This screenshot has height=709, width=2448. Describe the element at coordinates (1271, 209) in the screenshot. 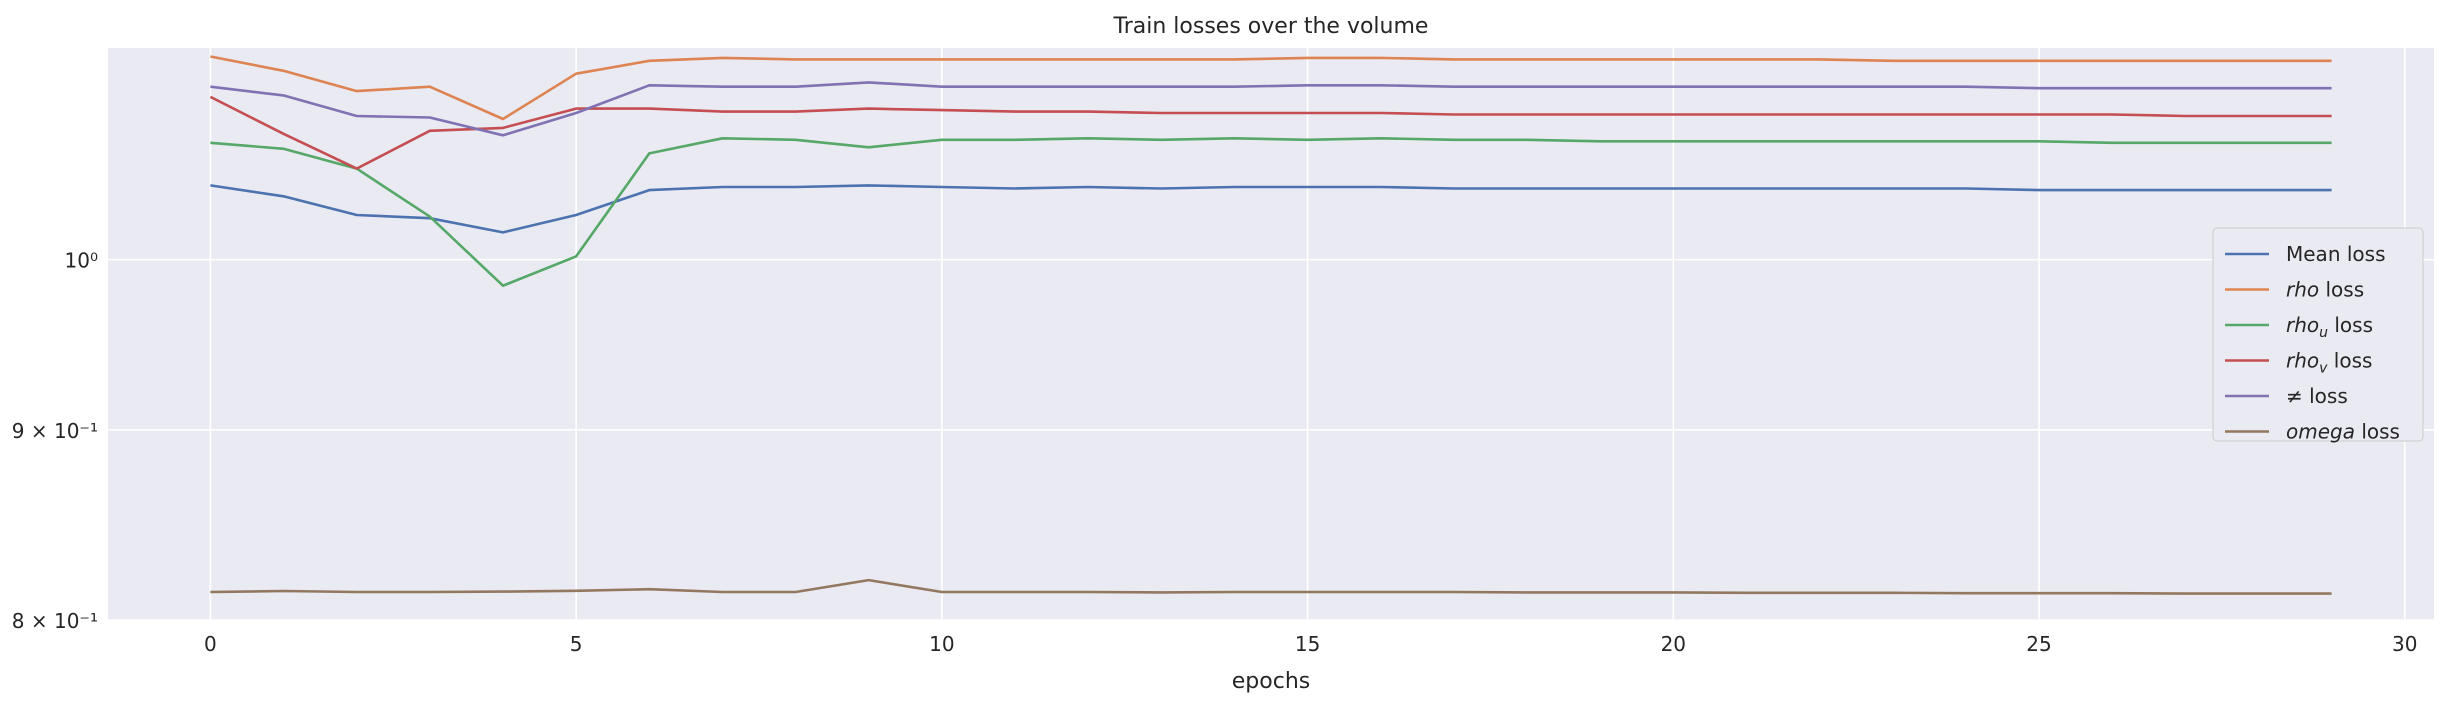

I see `series-line-mean-loss` at that location.